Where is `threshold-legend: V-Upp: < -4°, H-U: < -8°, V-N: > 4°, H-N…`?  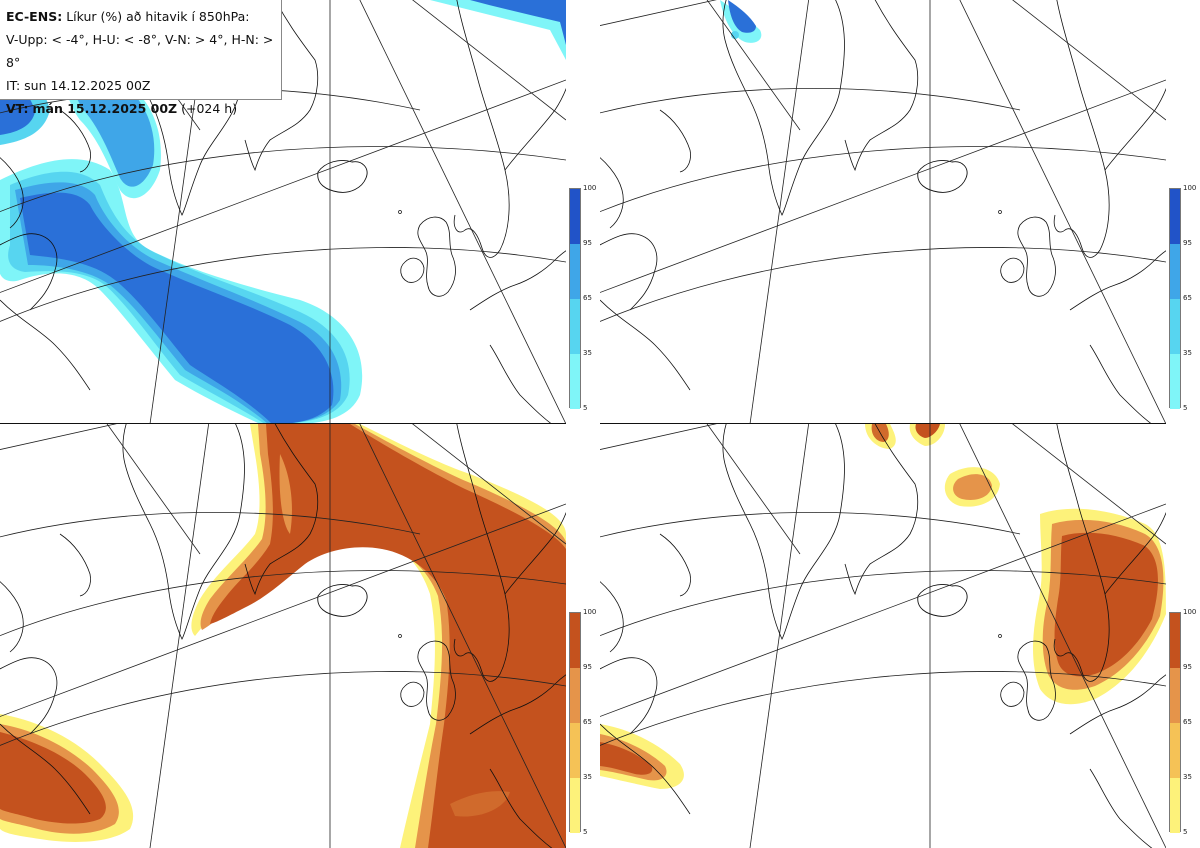
threshold-legend: V-Upp: < -4°, H-U: < -8°, V-N: > 4°, H-N… is located at coordinates (140, 51).